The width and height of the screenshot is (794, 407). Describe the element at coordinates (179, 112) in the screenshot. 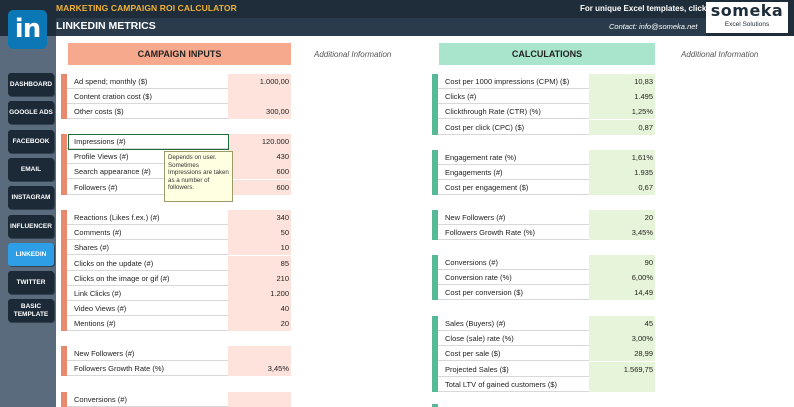

I see `input-row: Other costs ($) 300,00` at that location.